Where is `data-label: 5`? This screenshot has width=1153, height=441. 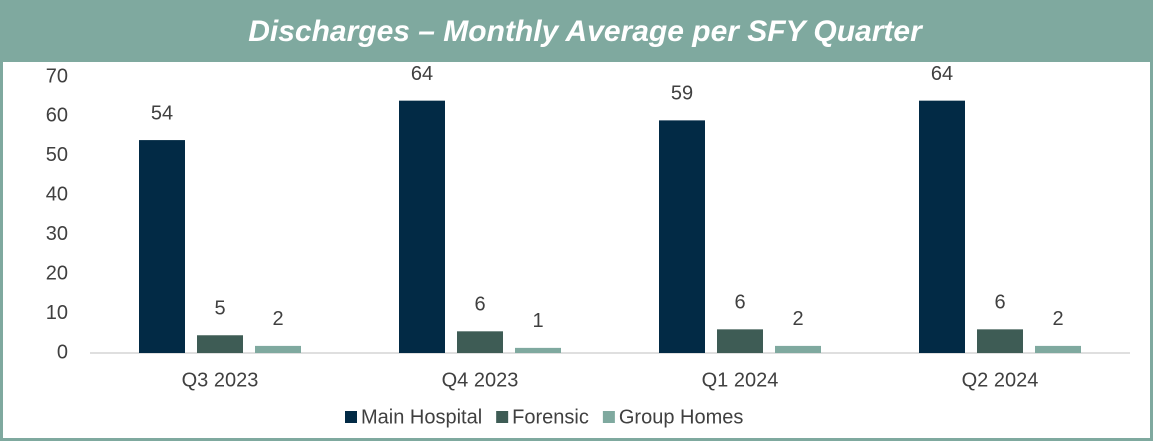
data-label: 5 is located at coordinates (219, 309).